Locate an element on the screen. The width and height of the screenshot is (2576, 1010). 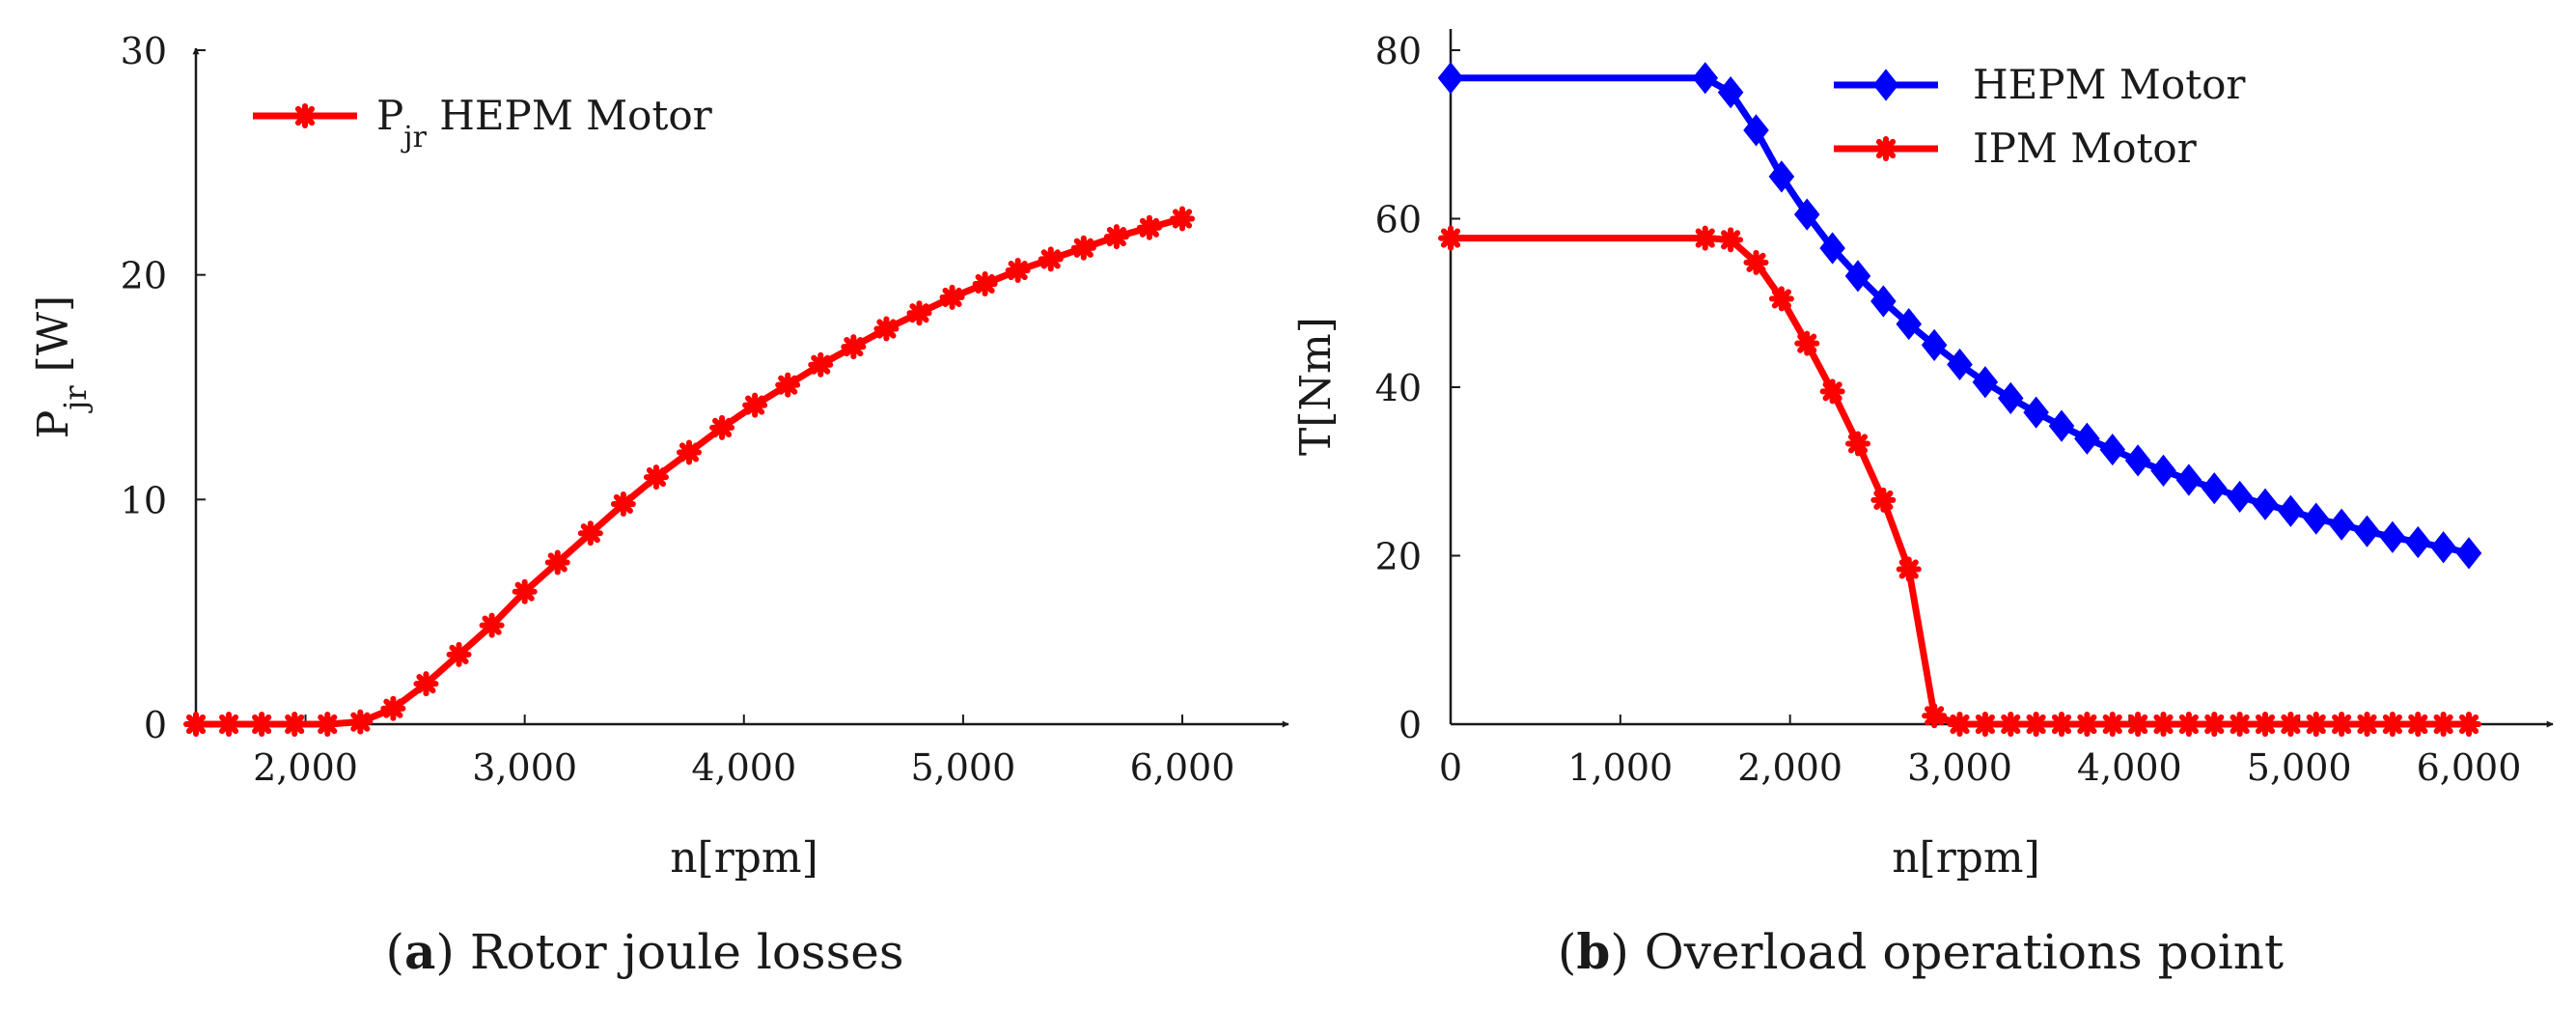
chart-b-legend-label-ipm: IPM Motor is located at coordinates (2085, 148).